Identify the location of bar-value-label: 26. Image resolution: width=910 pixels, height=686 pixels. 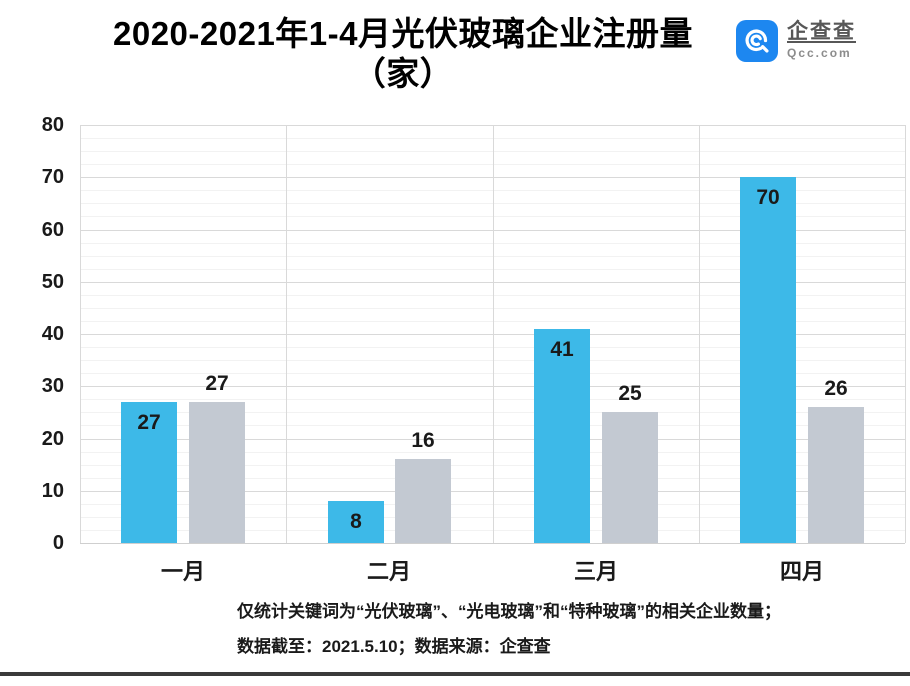
(836, 388).